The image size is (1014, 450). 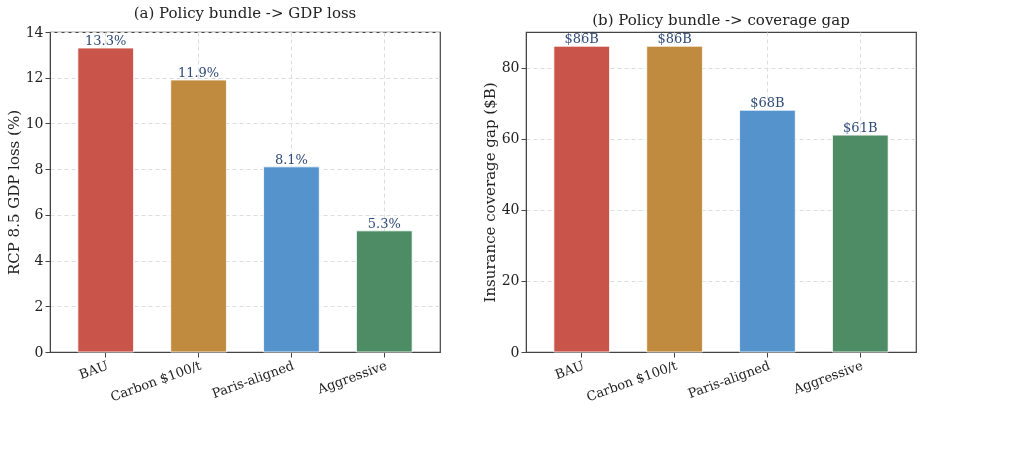 I want to click on y-tick-label: 20, so click(x=510, y=280).